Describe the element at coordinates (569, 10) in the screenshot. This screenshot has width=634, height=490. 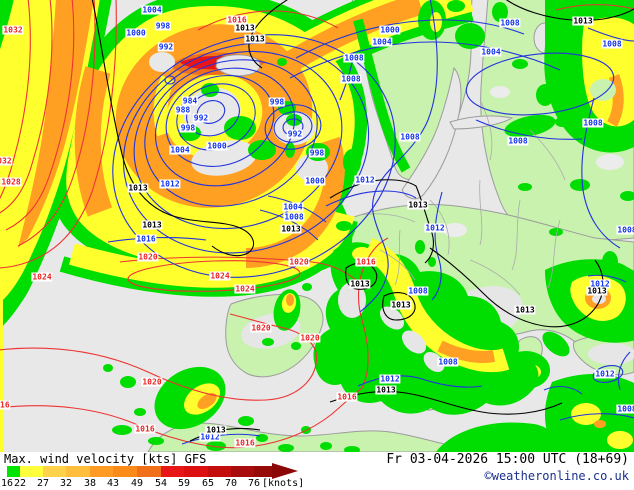
I see `black-isobar-topright` at that location.